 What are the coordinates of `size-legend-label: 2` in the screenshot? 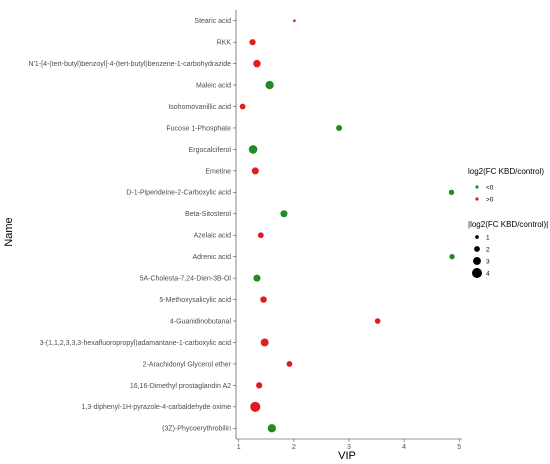 It's located at (488, 249).